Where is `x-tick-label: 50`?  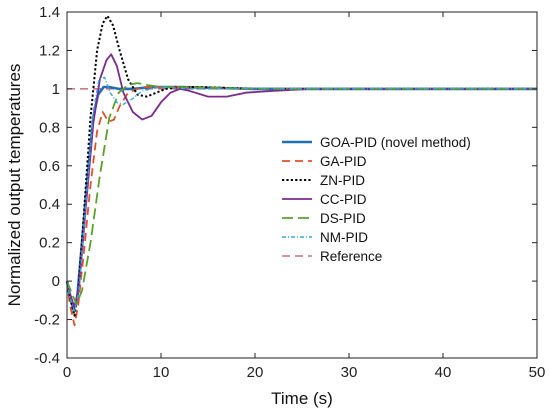
x-tick-label: 50 is located at coordinates (537, 372).